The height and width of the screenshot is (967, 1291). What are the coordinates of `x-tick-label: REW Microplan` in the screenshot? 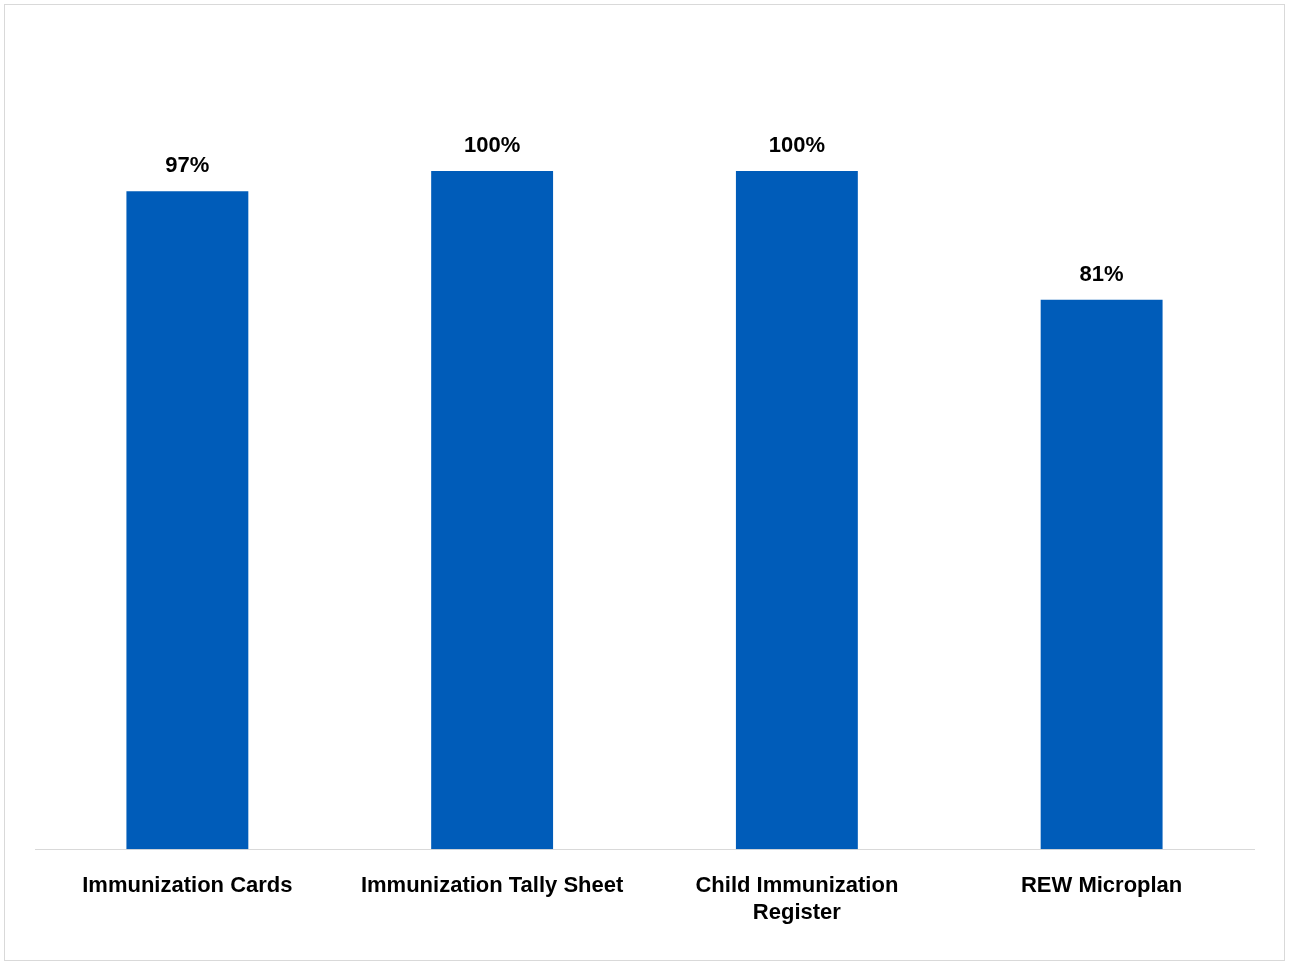 It's located at (1101, 885).